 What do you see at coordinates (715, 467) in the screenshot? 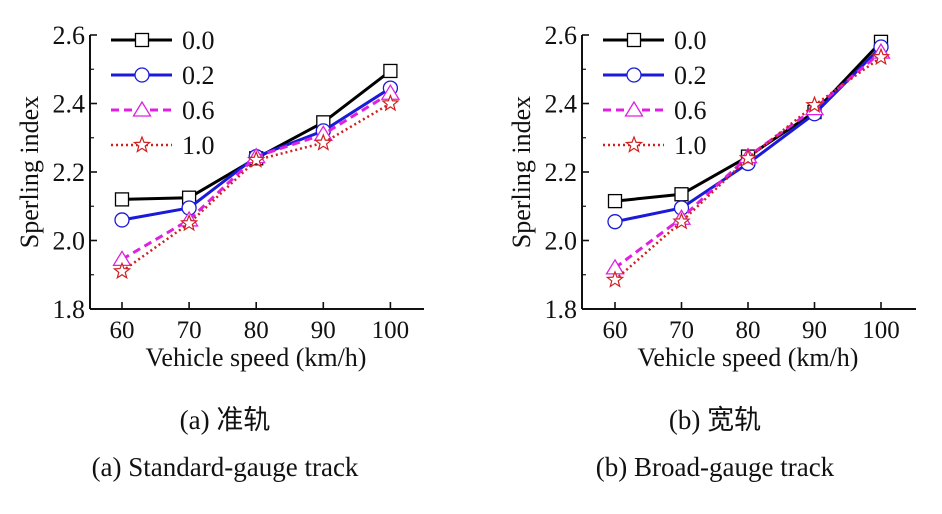
I see `caption-broad-en: (b) Broad-gauge track` at bounding box center [715, 467].